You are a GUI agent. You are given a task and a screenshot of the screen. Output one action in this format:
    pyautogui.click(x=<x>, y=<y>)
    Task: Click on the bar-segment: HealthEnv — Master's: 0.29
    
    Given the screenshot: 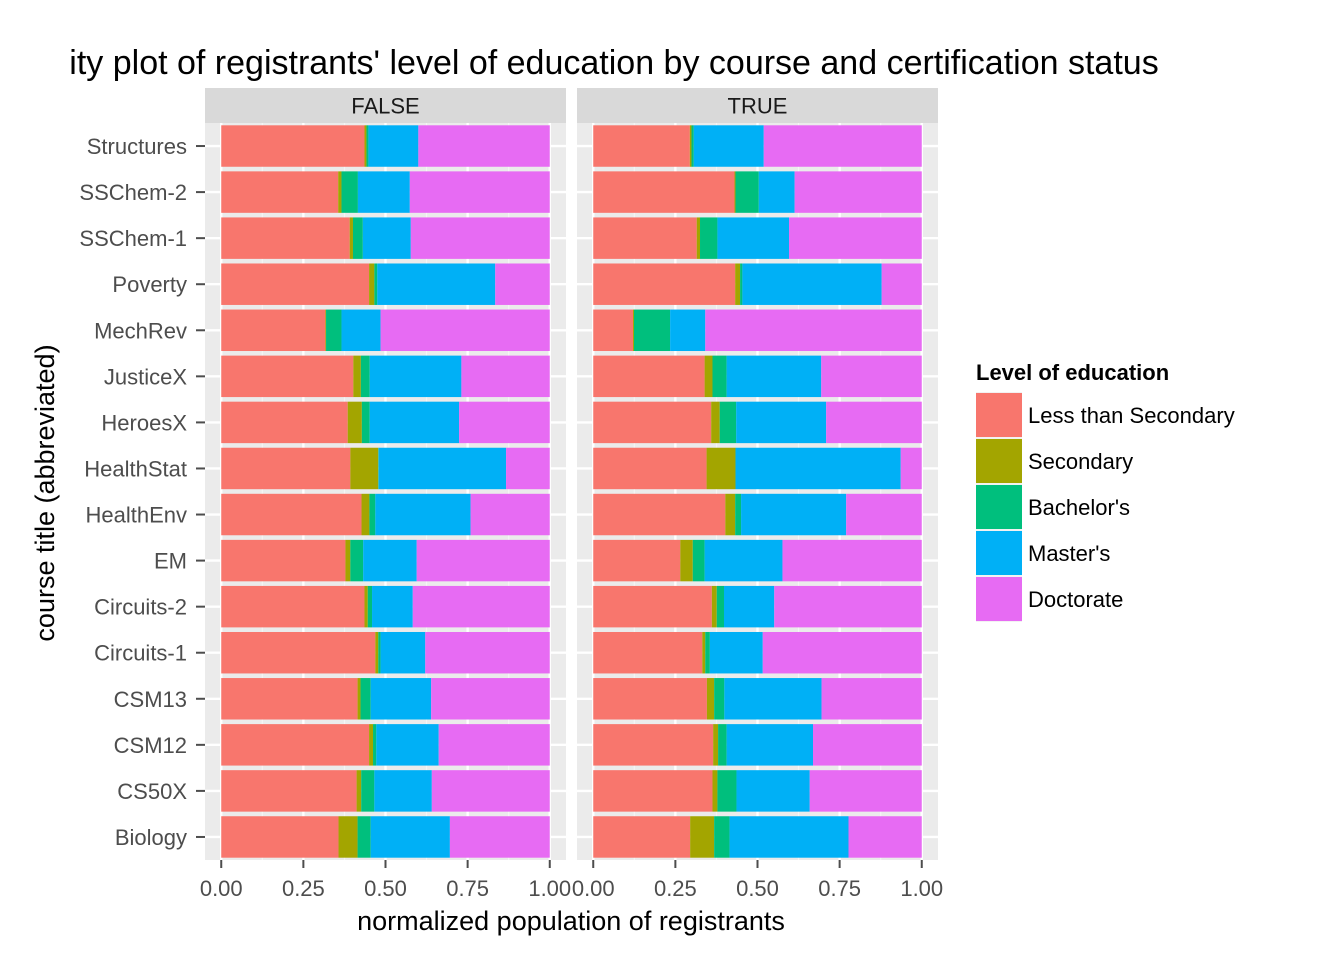 What is the action you would take?
    pyautogui.click(x=423, y=514)
    